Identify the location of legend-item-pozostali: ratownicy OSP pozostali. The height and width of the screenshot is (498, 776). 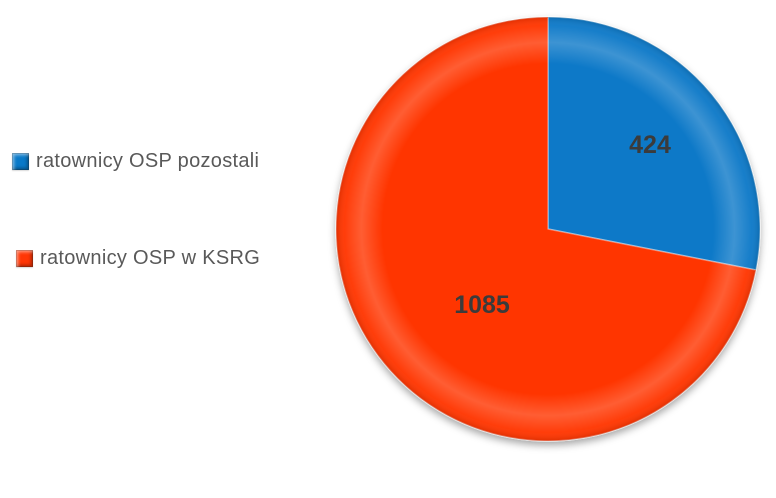
(135, 161).